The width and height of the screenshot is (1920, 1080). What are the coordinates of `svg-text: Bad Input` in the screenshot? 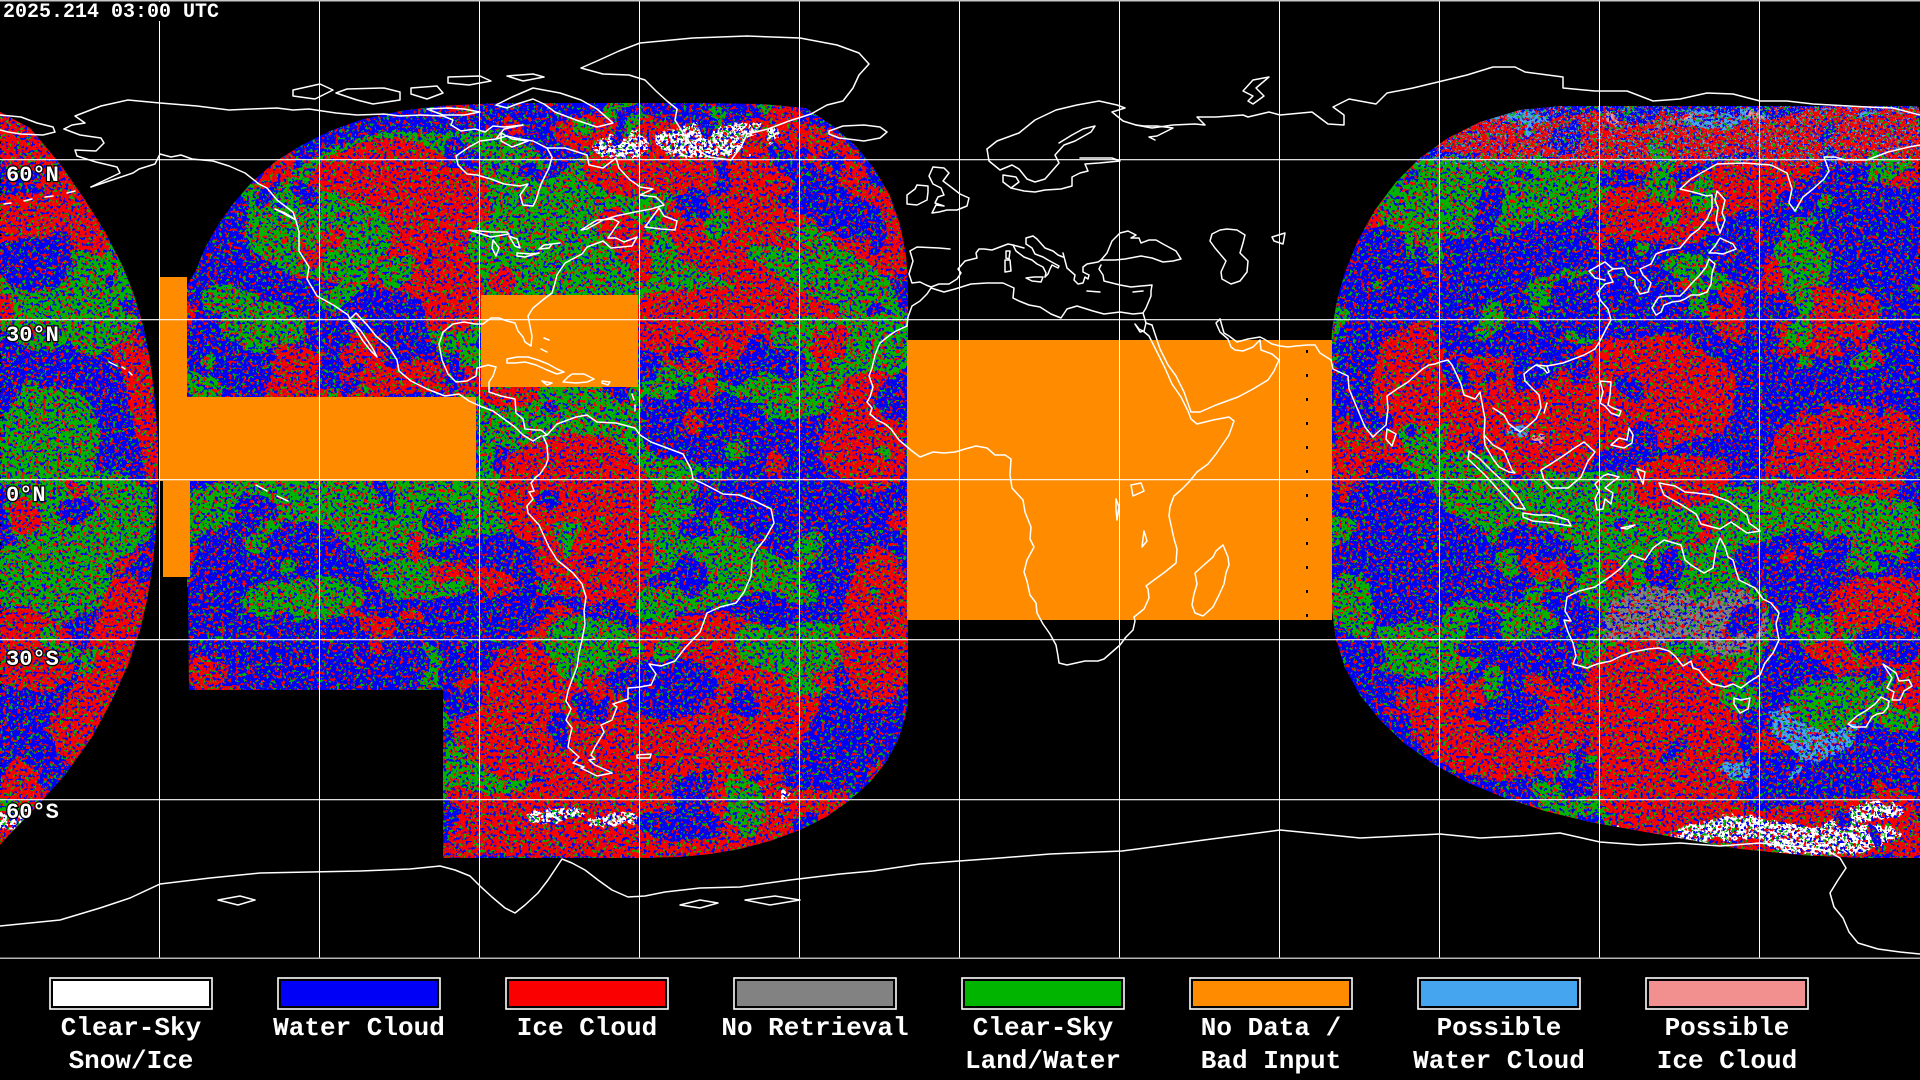 It's located at (1271, 1061).